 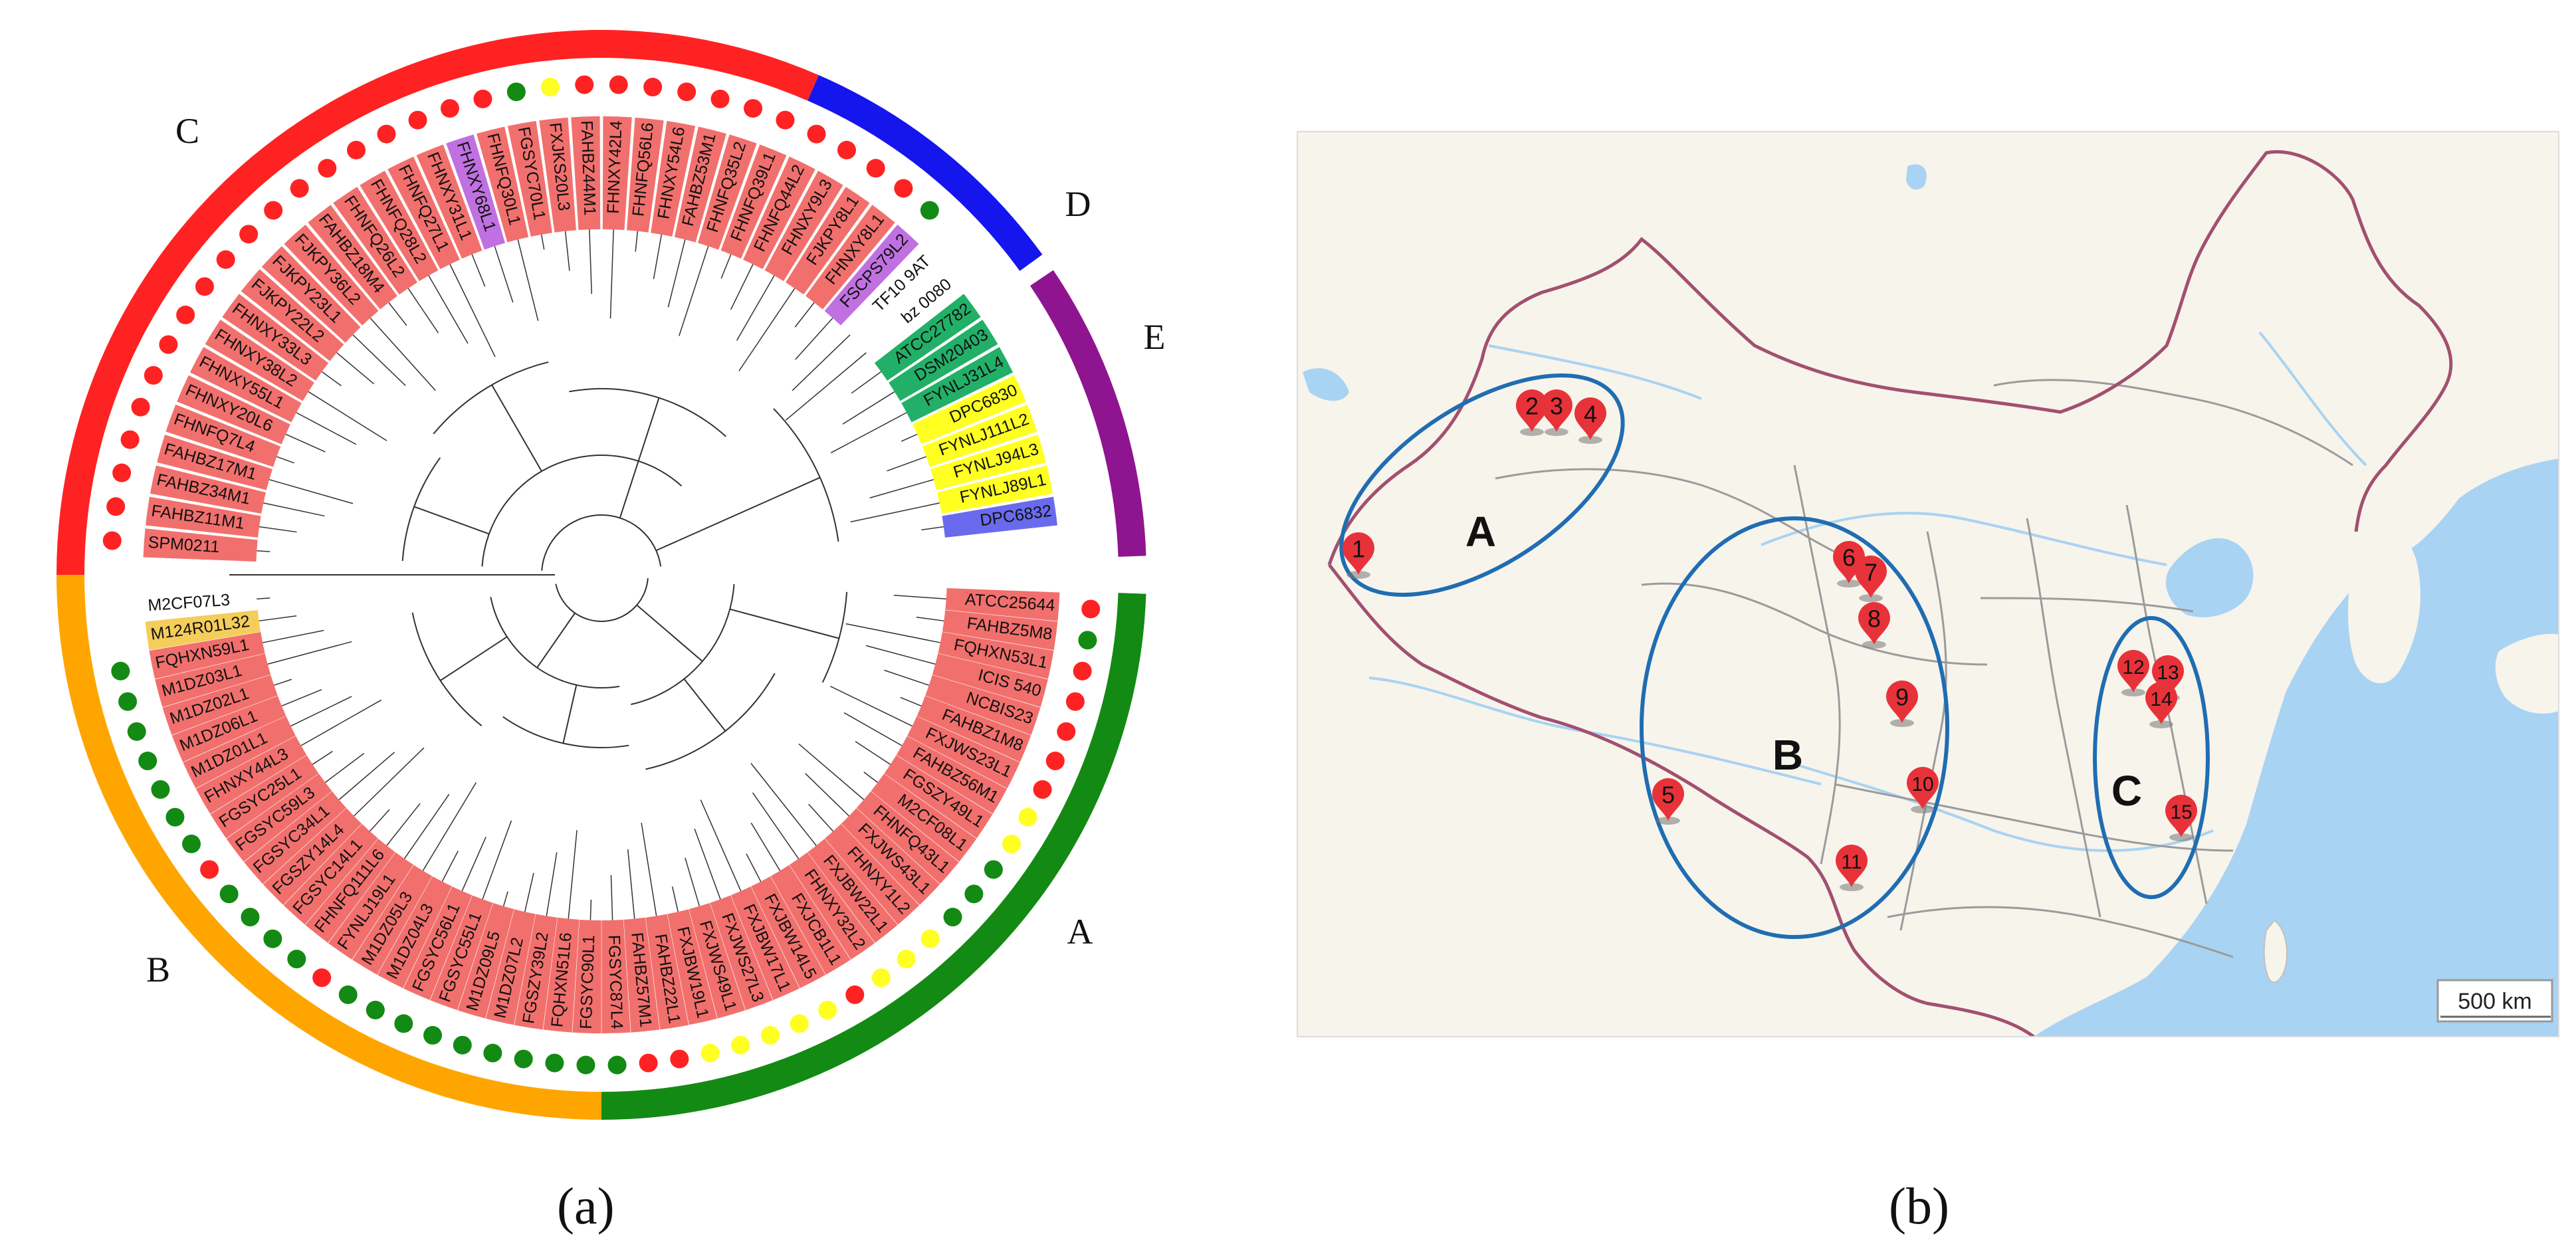 I want to click on site-marker-2: 2, so click(x=1532, y=412).